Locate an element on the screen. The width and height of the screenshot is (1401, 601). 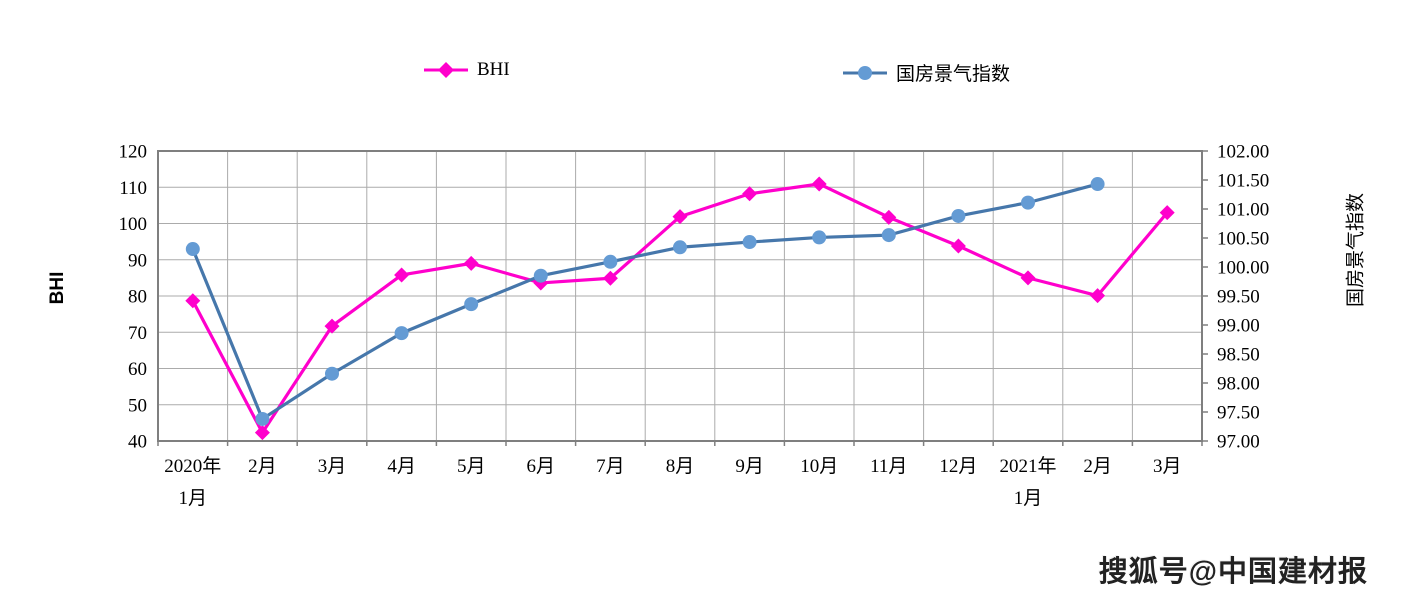
right-axis-tick-label: 97.50 is located at coordinates (1238, 413).